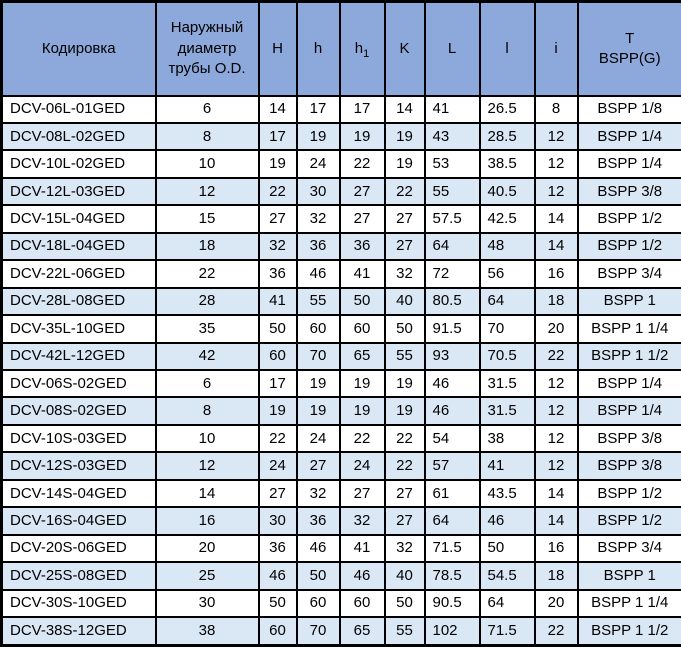 The height and width of the screenshot is (647, 681). Describe the element at coordinates (340, 191) in the screenshot. I see `table-row: DCV-12L-03GED 12 22 30 27 22 55 40.5 12 BSPP 3/8` at that location.